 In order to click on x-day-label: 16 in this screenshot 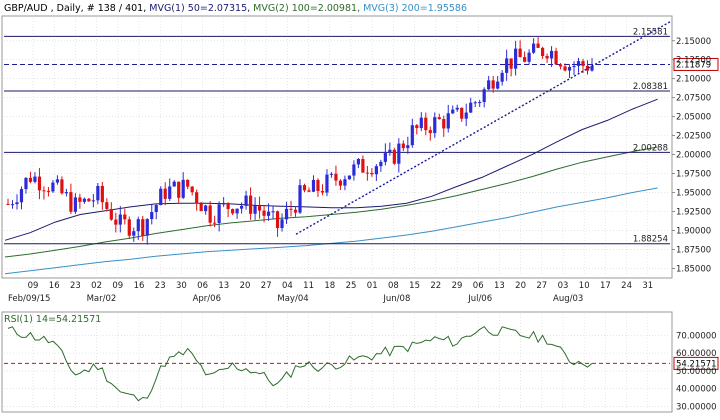, I will do `click(139, 286)`.